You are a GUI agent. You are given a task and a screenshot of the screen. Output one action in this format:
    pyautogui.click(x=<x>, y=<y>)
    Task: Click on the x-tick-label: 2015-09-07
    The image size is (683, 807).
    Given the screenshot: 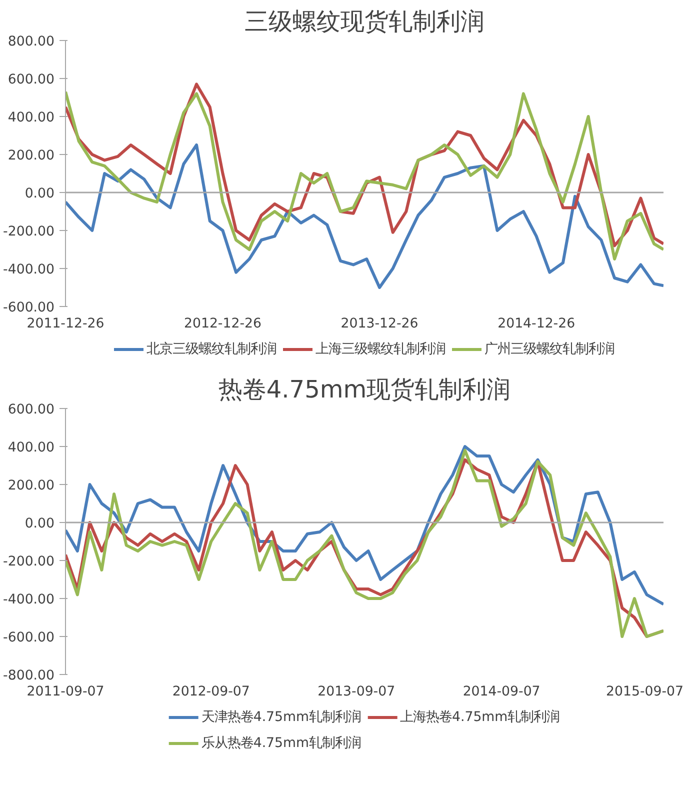 What is the action you would take?
    pyautogui.click(x=644, y=692)
    